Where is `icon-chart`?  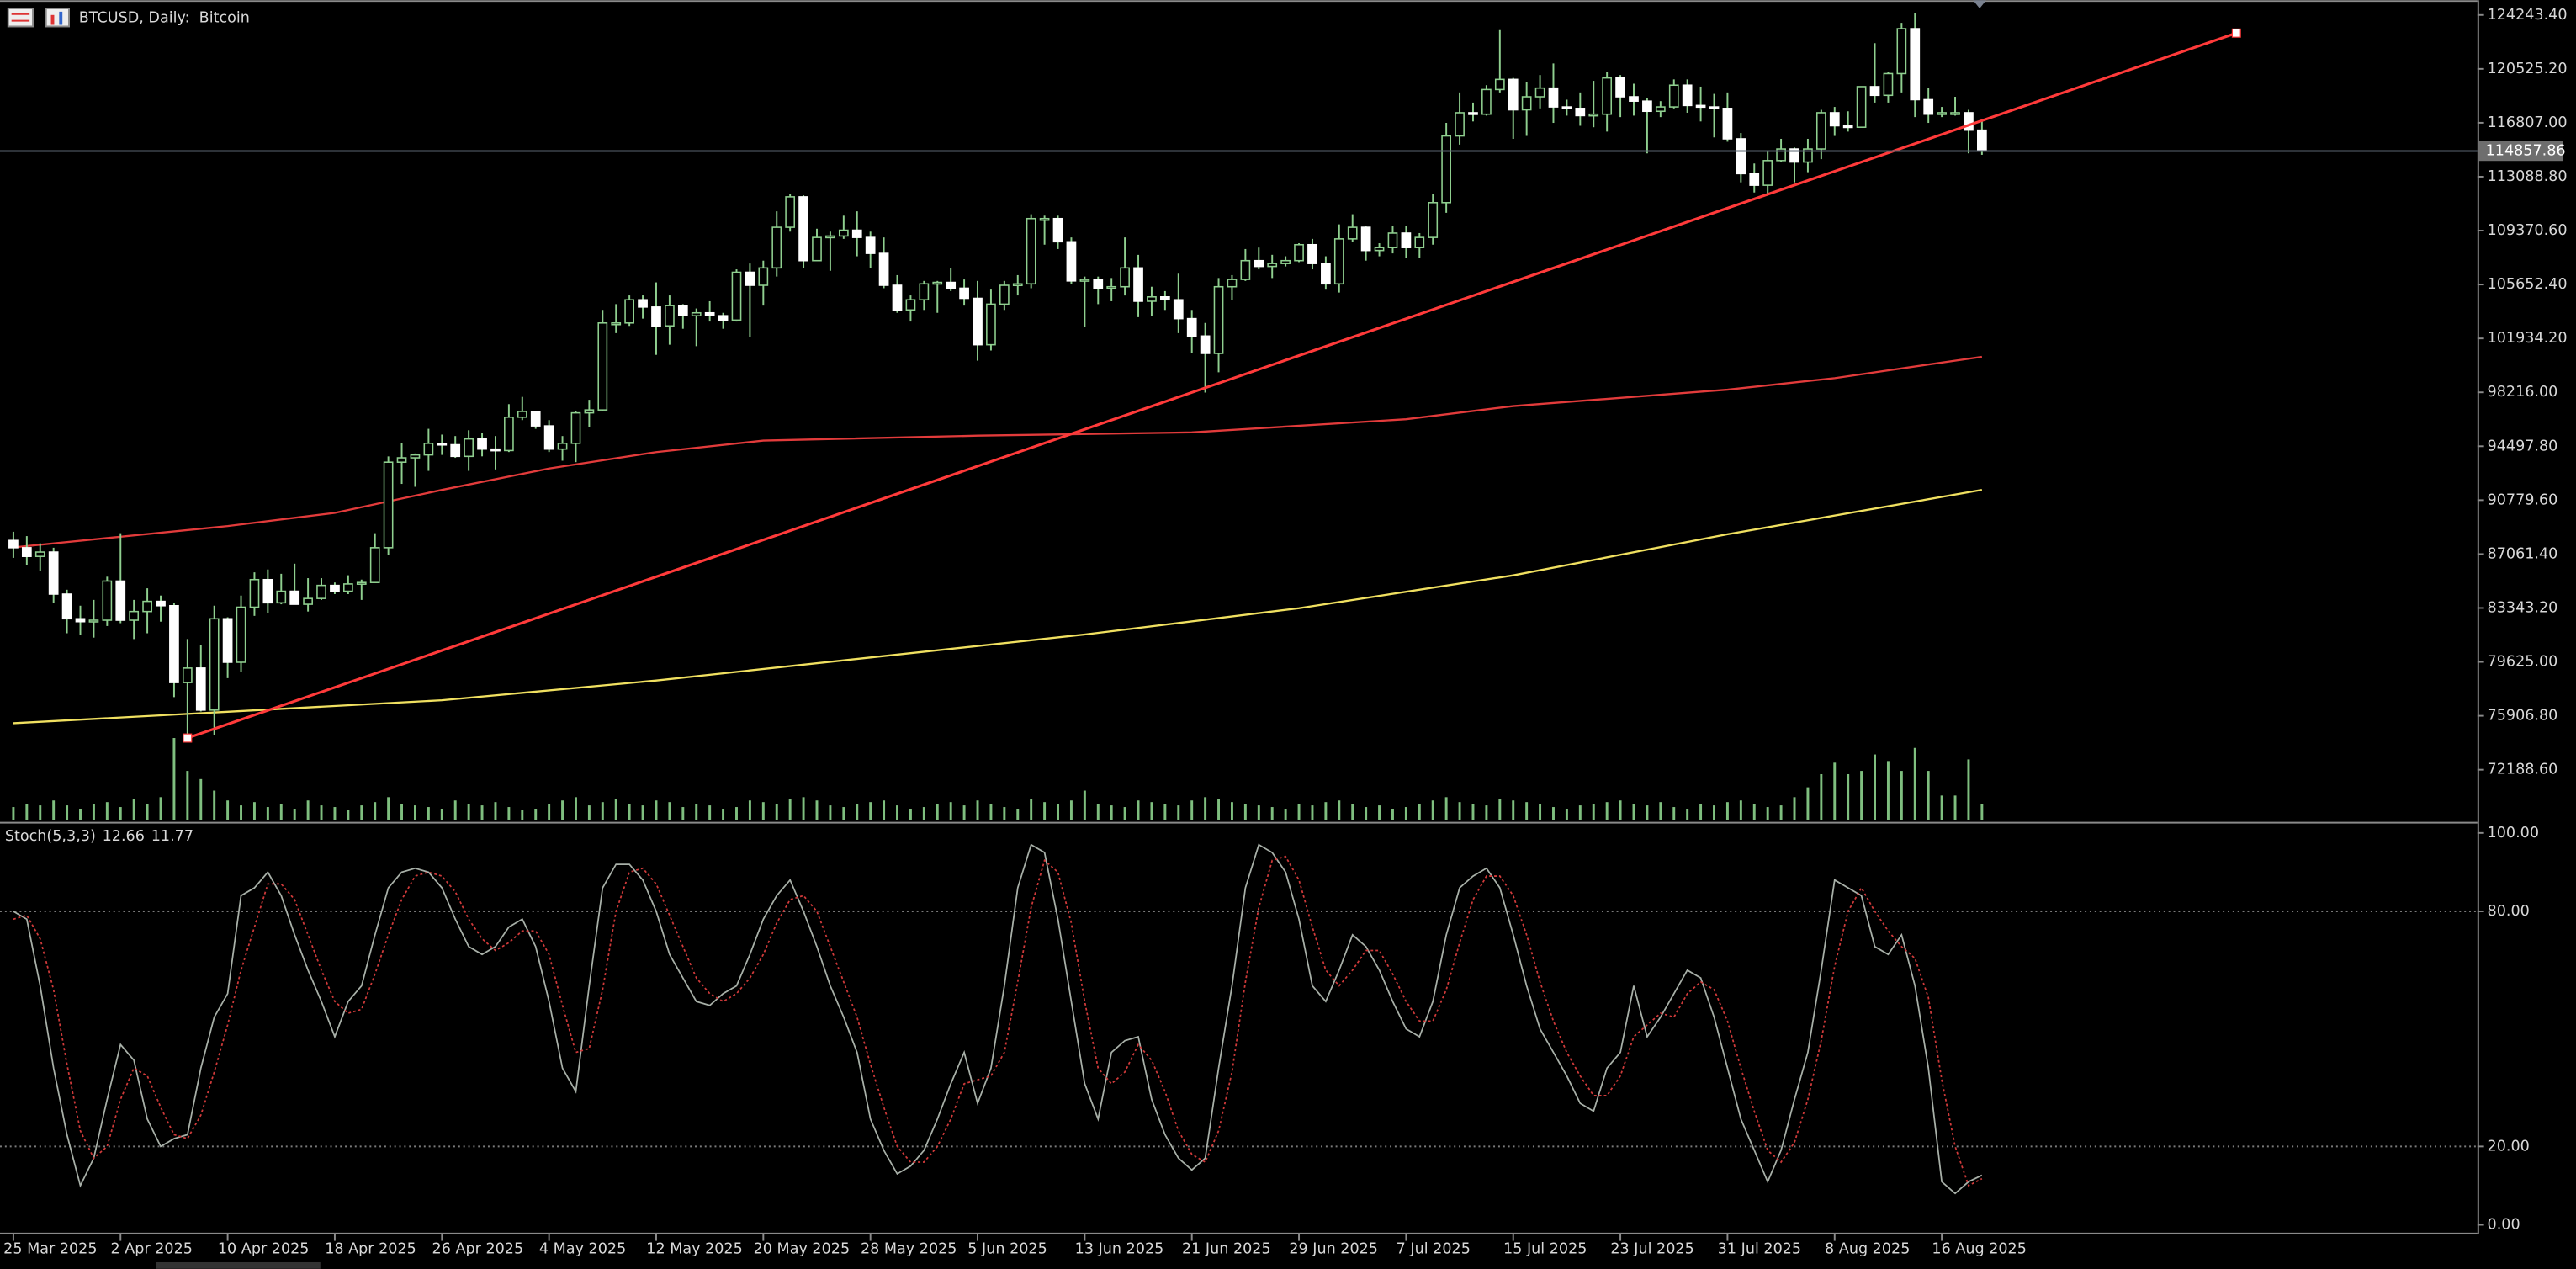 icon-chart is located at coordinates (57, 18).